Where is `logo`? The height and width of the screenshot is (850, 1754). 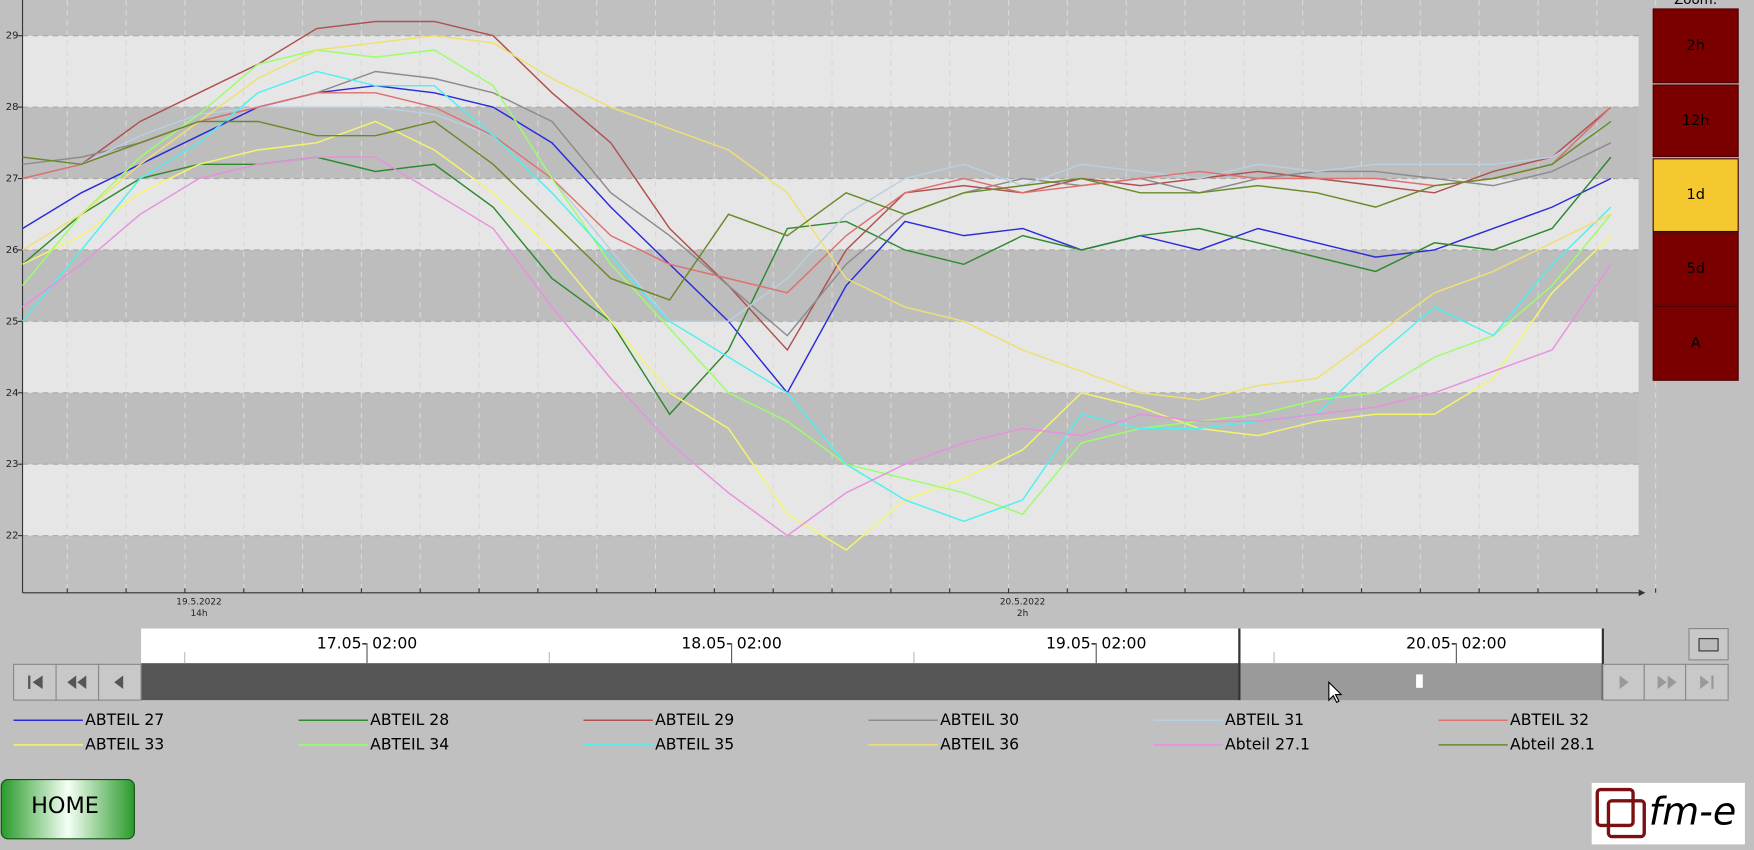
logo is located at coordinates (1668, 813).